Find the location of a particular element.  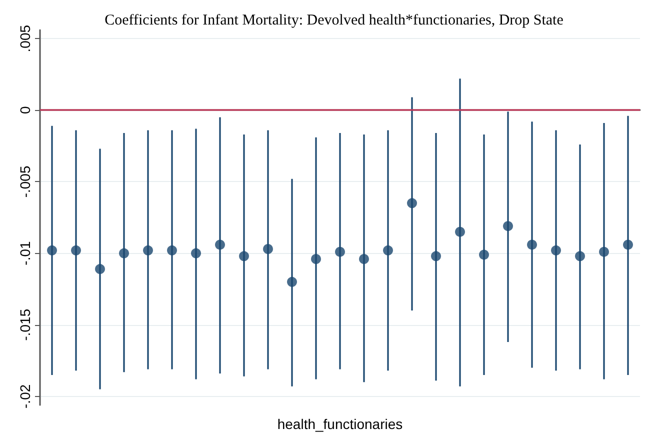

y-tick-label: -.01 is located at coordinates (25, 253).